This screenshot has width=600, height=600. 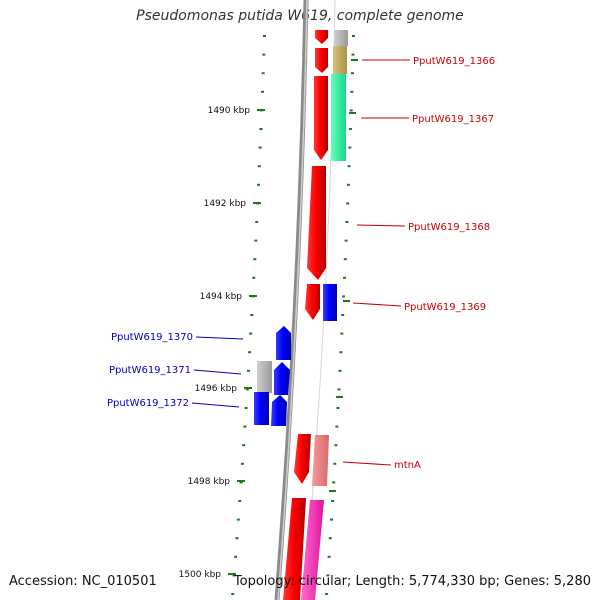 I want to click on gene-block-1372-left, so click(x=261, y=408).